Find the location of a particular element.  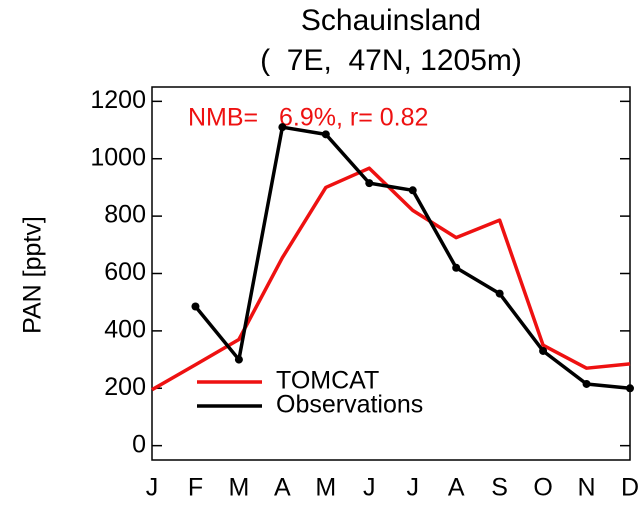

x-tick-label: F is located at coordinates (195, 488).